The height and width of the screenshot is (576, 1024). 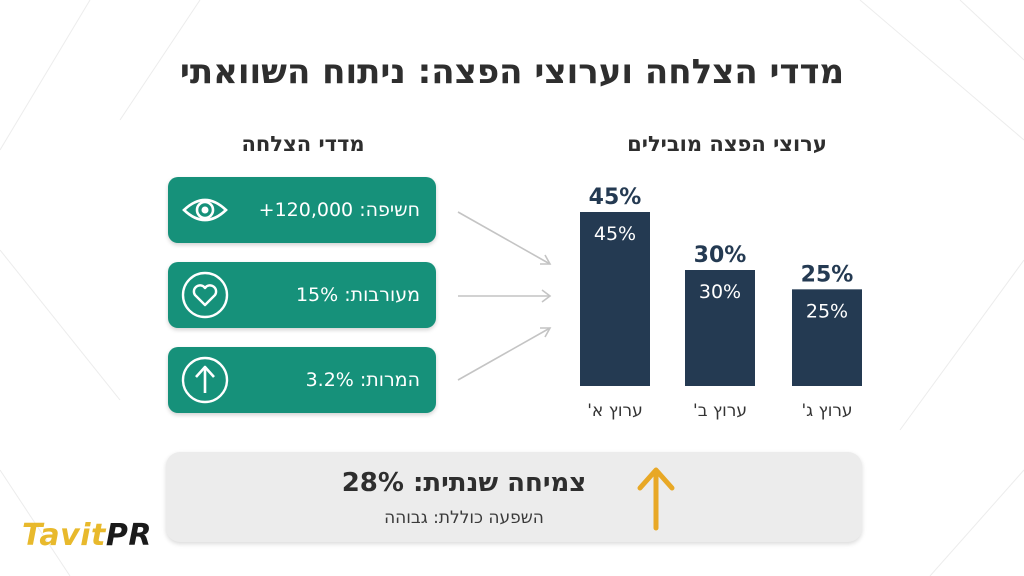 What do you see at coordinates (339, 210) in the screenshot?
I see `metric-label: חשיפה: 120,000+` at bounding box center [339, 210].